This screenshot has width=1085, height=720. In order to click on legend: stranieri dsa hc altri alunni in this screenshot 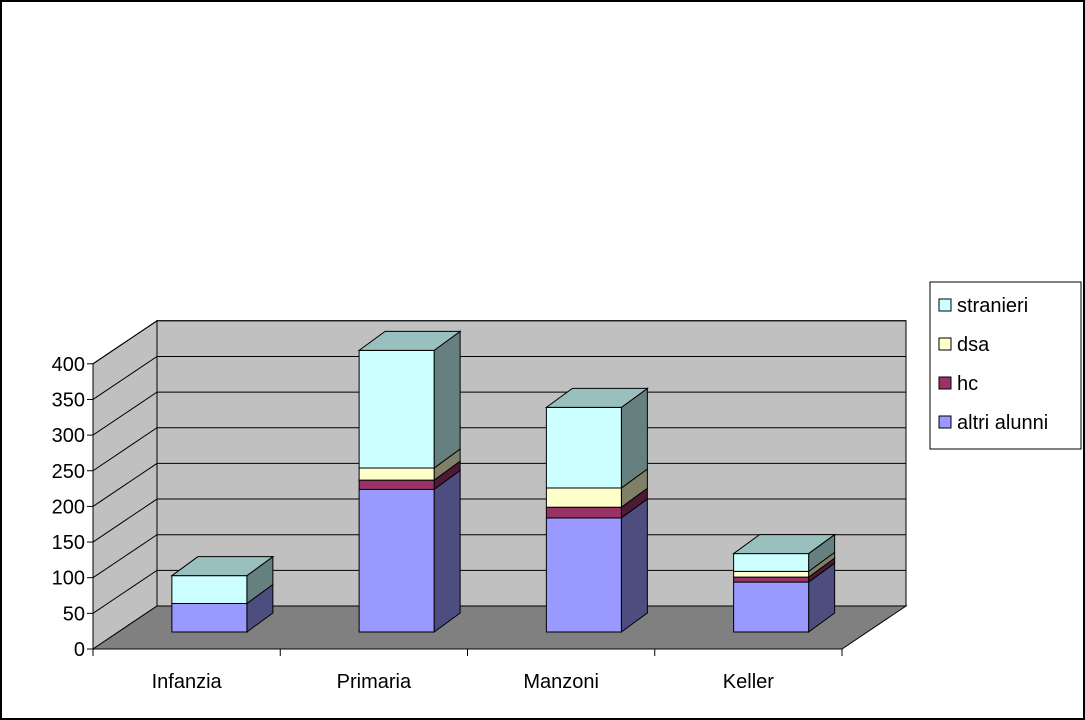, I will do `click(1005, 365)`.